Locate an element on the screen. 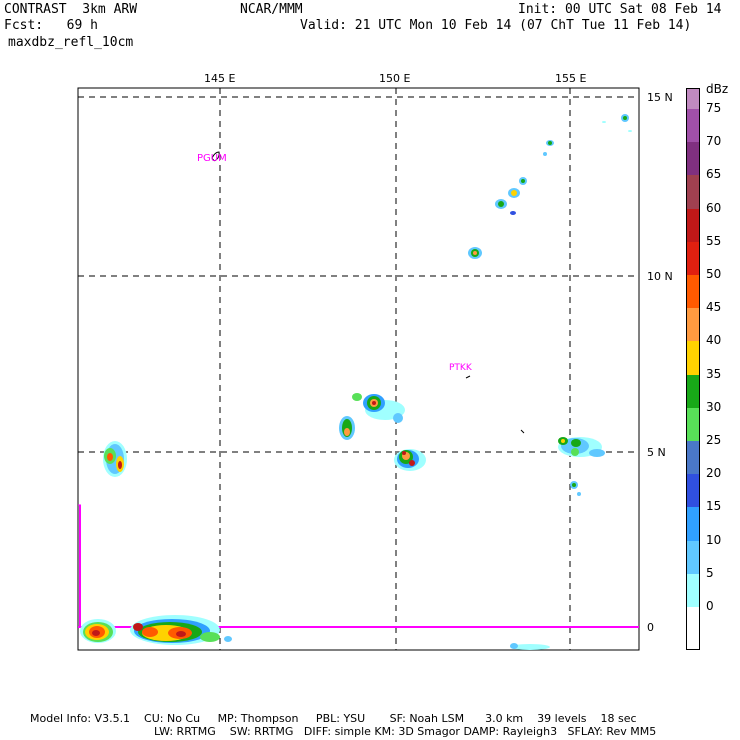 The width and height of the screenshot is (740, 740). colorbar is located at coordinates (693, 369).